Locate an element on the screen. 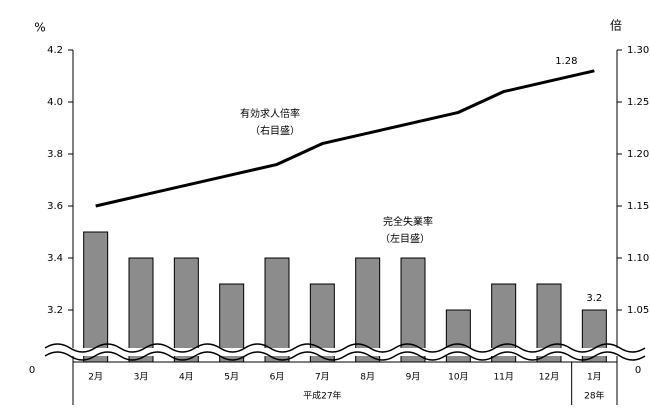  line-note: （右目盛） is located at coordinates (275, 130).